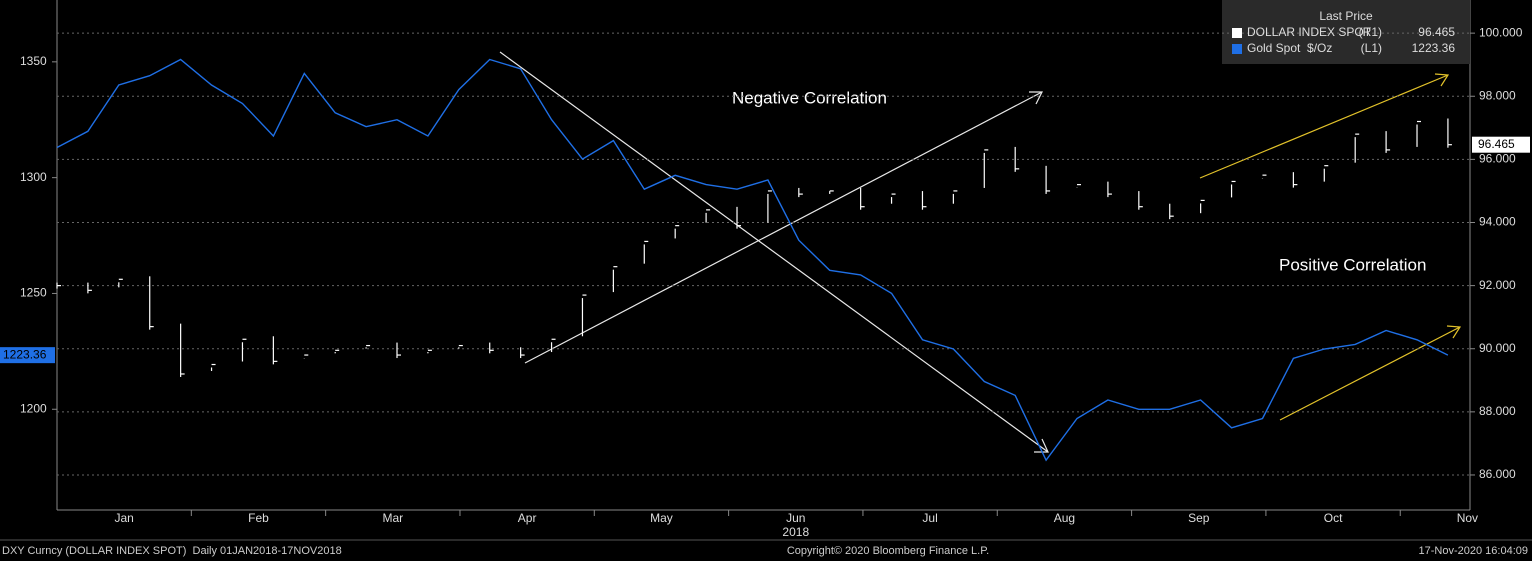  Describe the element at coordinates (1497, 222) in the screenshot. I see `y2-tick-label: 94.000` at that location.